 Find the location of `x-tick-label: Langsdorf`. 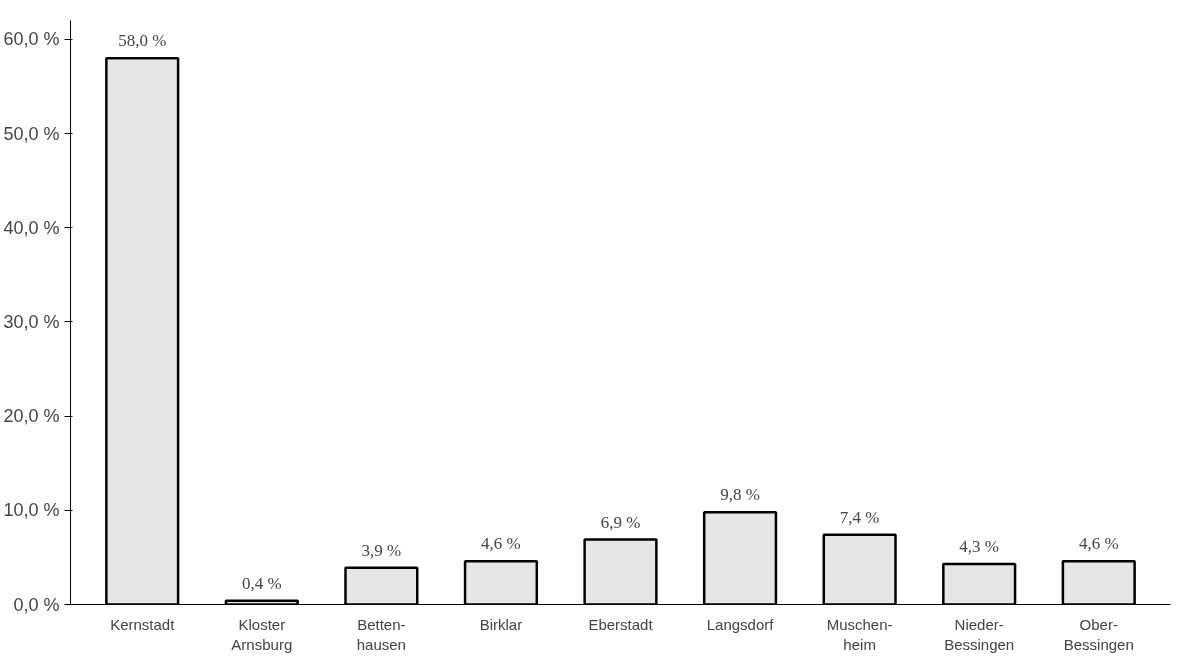

x-tick-label: Langsdorf is located at coordinates (740, 624).